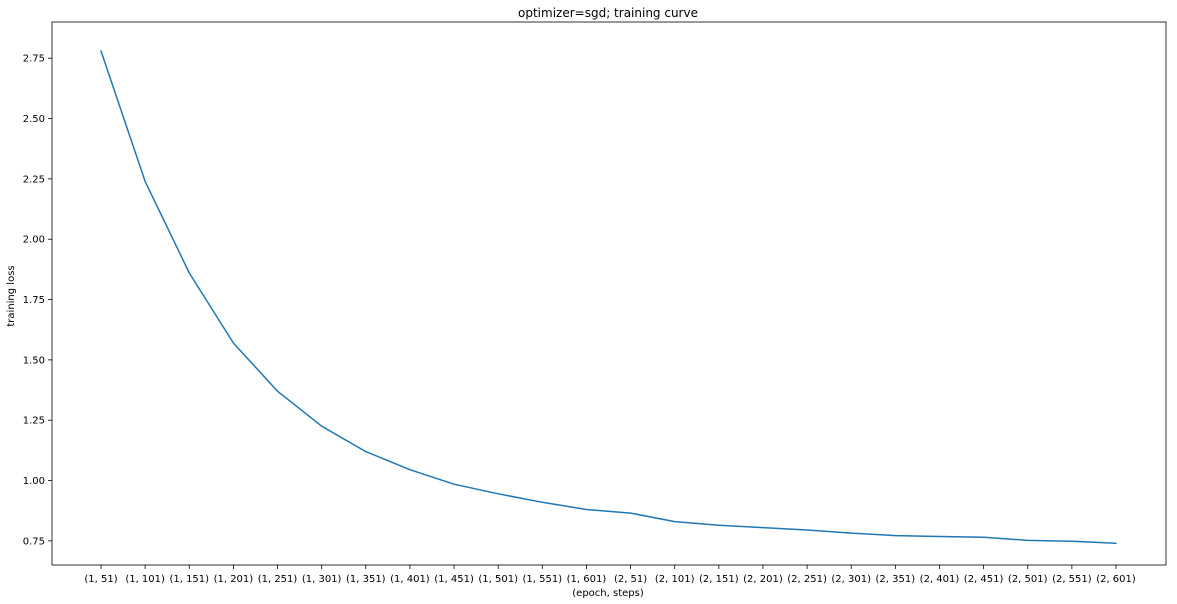 This screenshot has width=1177, height=604. Describe the element at coordinates (34, 240) in the screenshot. I see `y-tick-label: 2.00` at that location.